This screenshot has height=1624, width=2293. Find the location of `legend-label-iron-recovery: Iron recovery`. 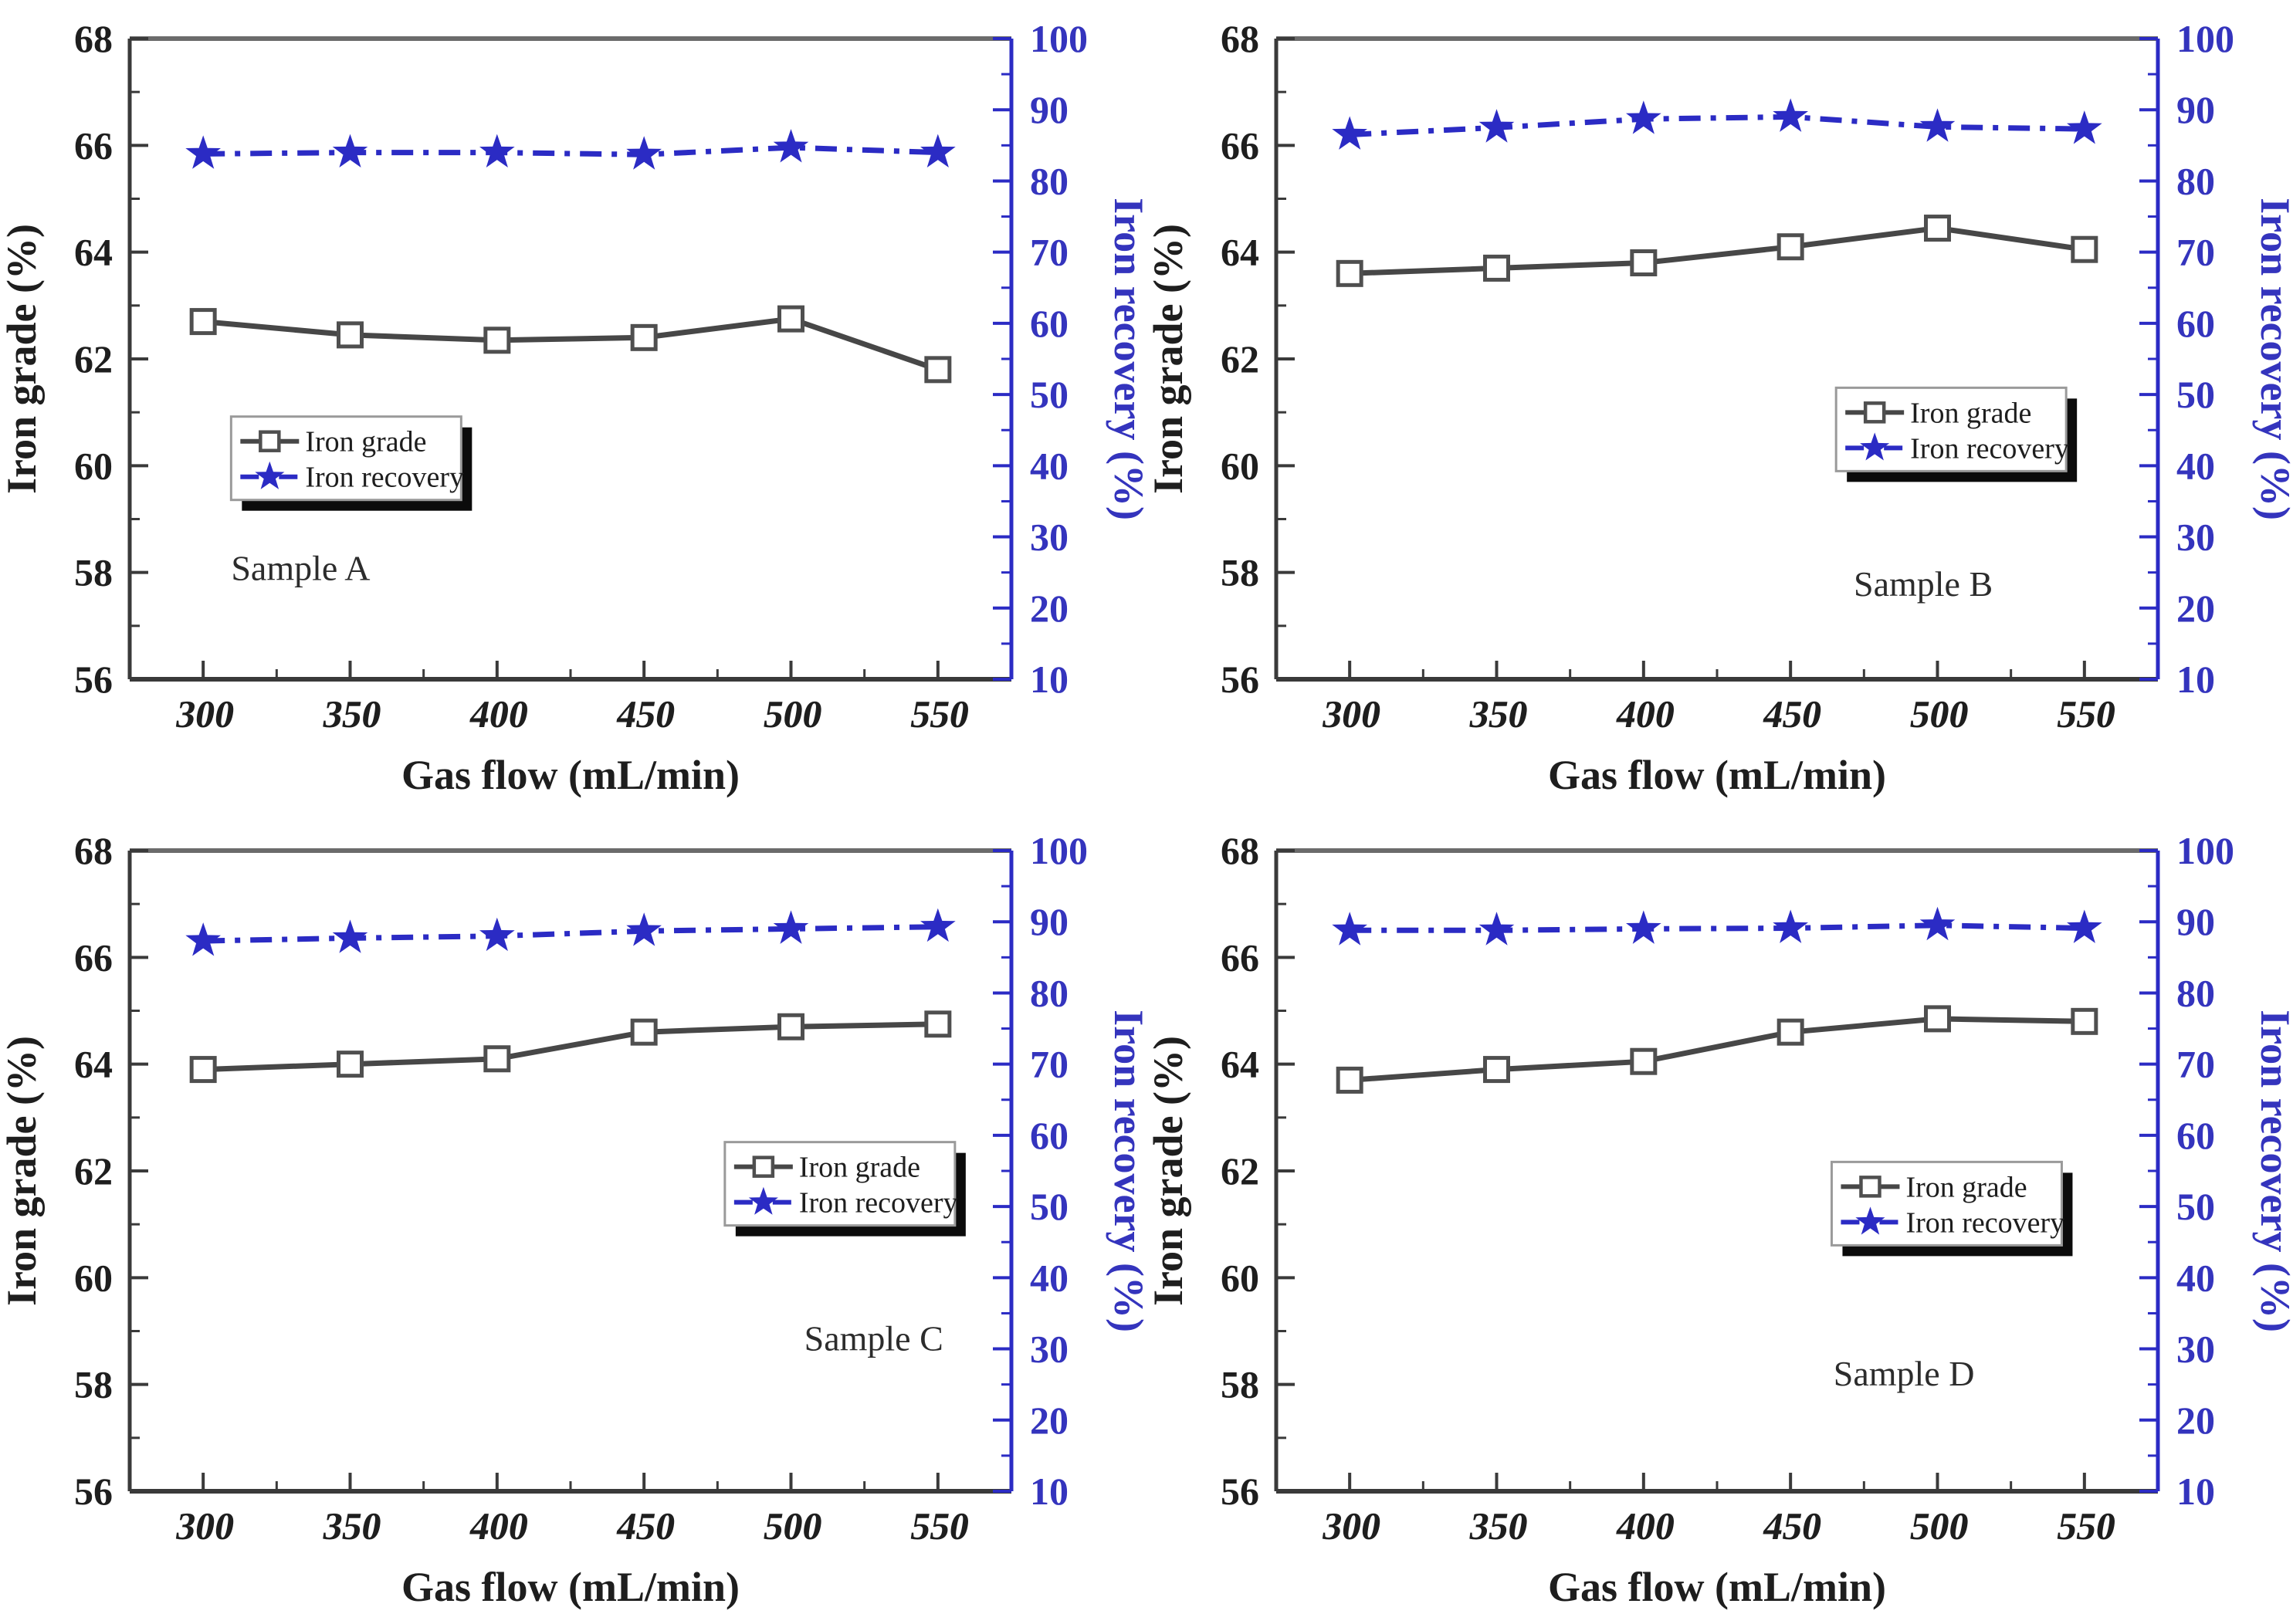

legend-label-iron-recovery: Iron recovery is located at coordinates (384, 478).